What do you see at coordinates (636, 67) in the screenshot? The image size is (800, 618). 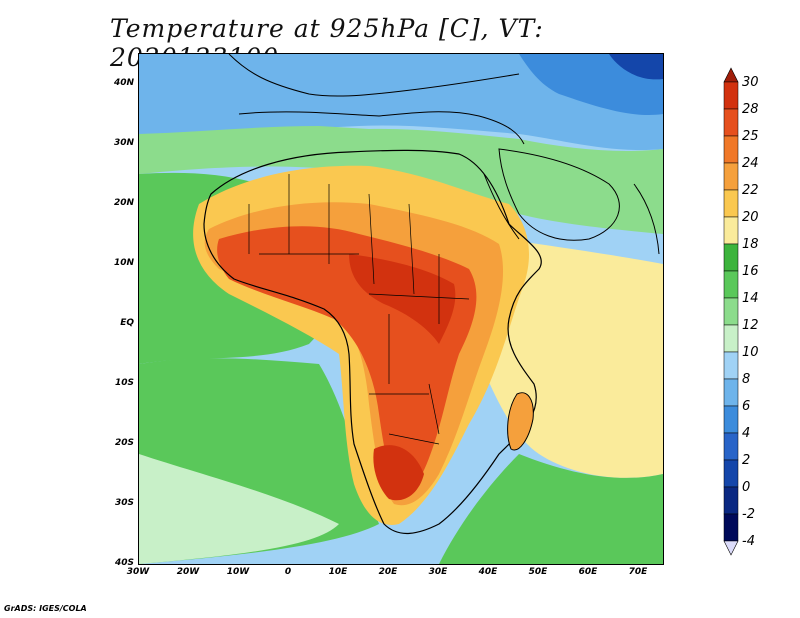 I see `cold-band-deepest` at bounding box center [636, 67].